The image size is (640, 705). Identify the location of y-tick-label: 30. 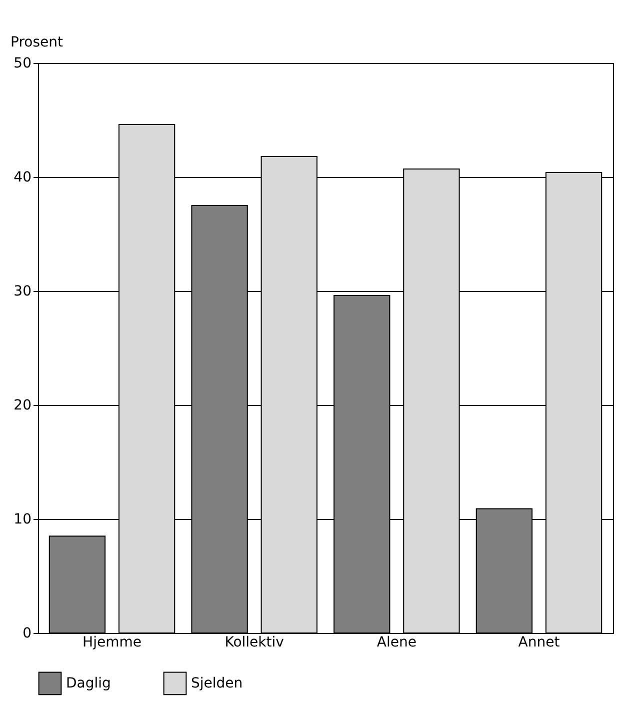
(23, 292).